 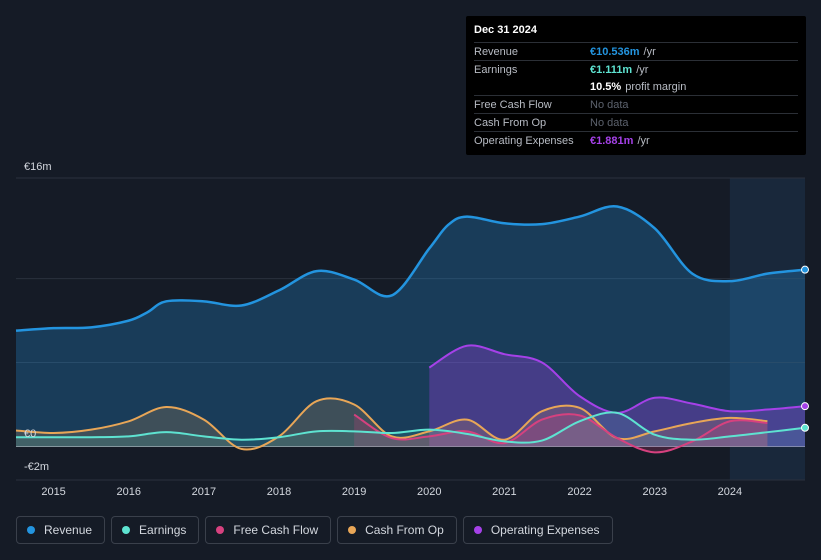 What do you see at coordinates (220, 530) in the screenshot?
I see `free-cash-flow-dot-icon` at bounding box center [220, 530].